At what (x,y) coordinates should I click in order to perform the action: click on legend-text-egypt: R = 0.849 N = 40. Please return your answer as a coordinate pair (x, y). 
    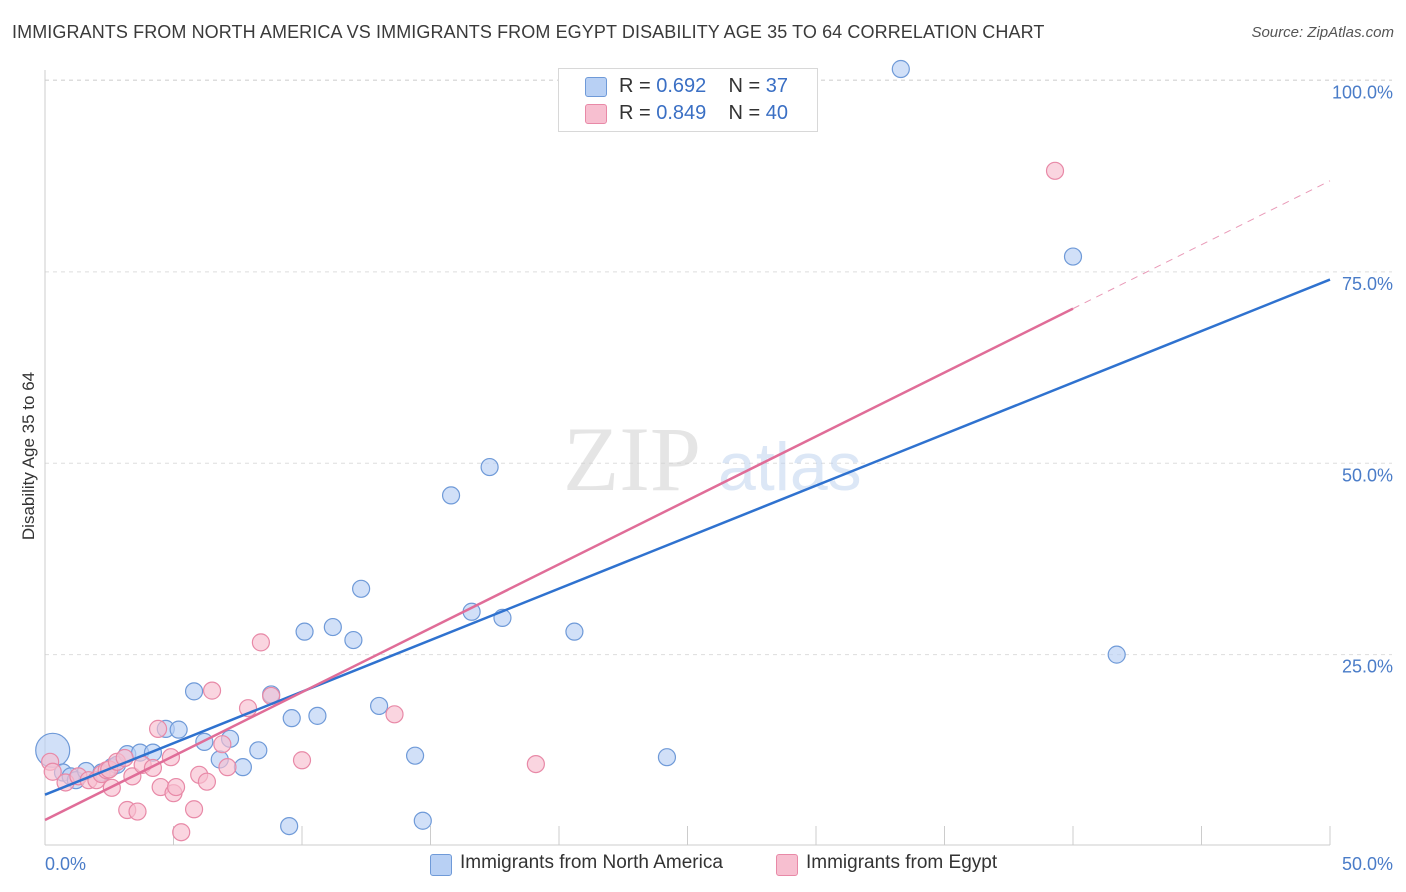
    Looking at the image, I should click on (703, 113).